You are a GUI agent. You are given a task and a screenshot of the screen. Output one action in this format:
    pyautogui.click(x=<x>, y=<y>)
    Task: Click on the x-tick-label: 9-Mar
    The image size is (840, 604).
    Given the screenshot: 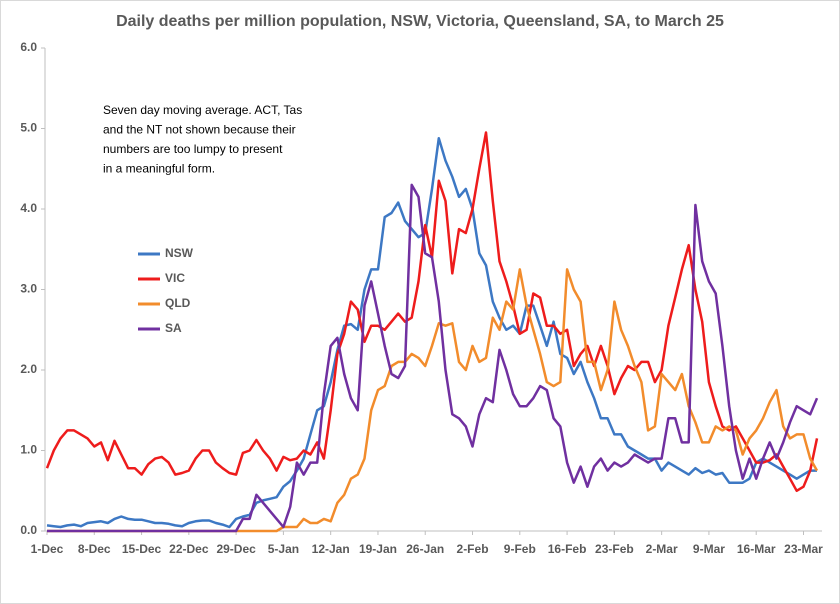 What is the action you would take?
    pyautogui.click(x=709, y=549)
    